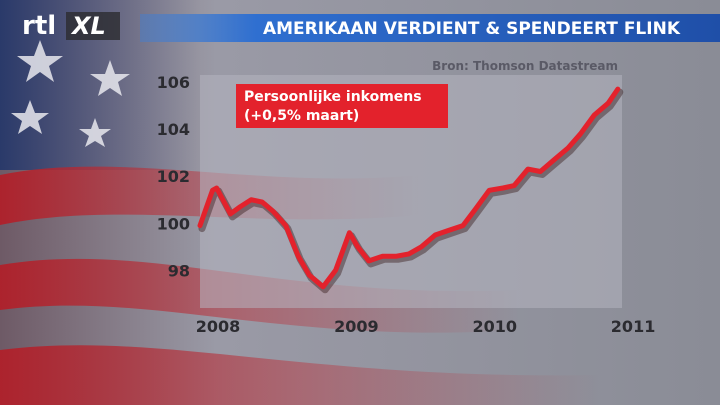 The image size is (720, 405). I want to click on x-tick-label: 2009, so click(356, 326).